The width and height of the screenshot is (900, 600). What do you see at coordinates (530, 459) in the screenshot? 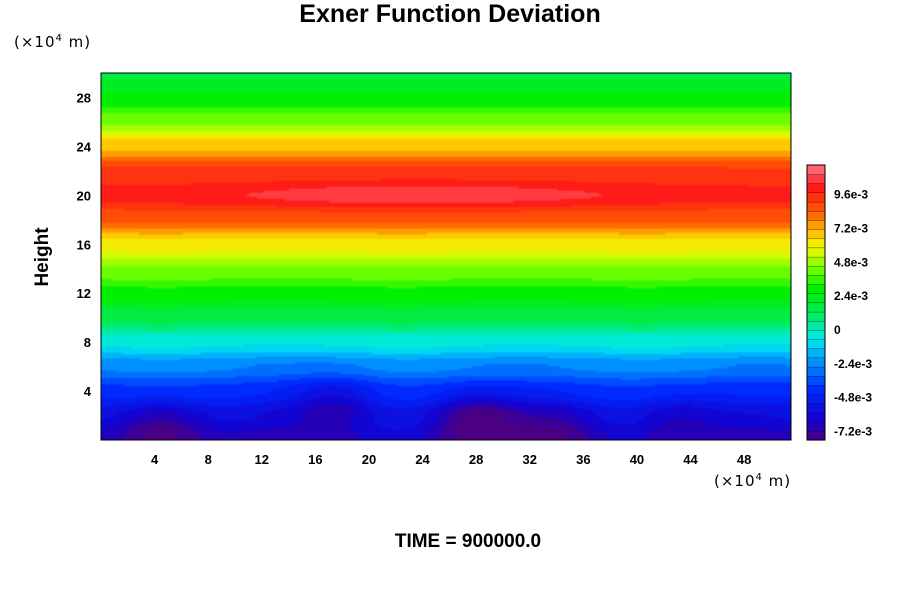
I see `x-tick-label: 32` at bounding box center [530, 459].